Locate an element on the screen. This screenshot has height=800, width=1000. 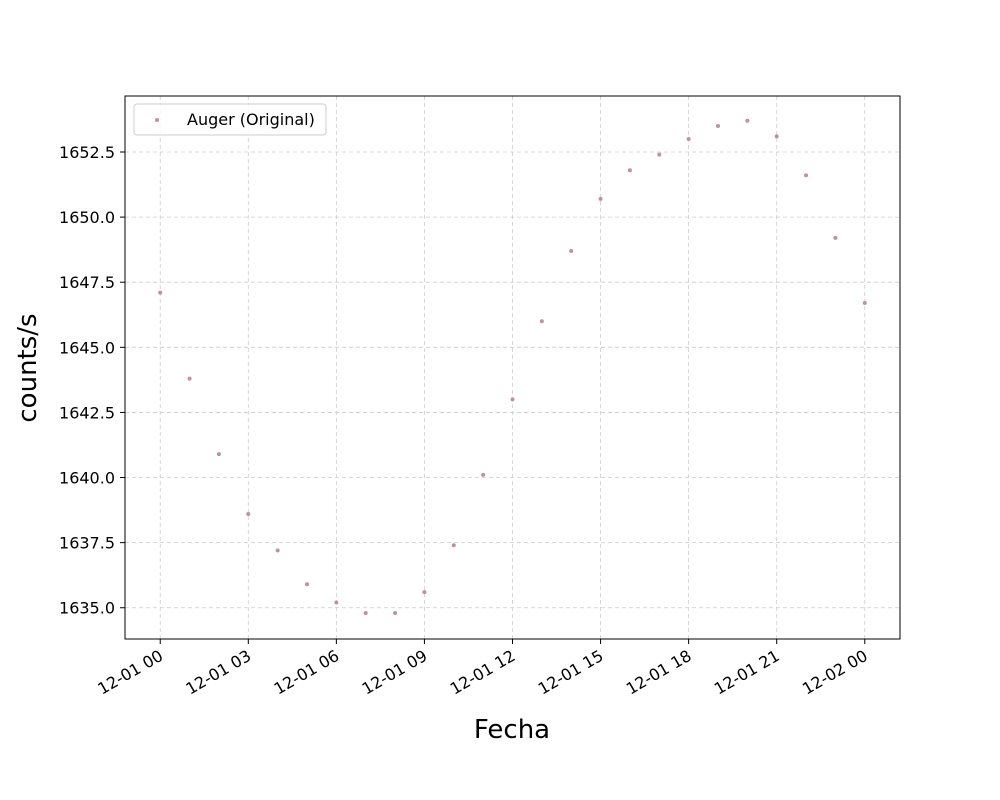
y-axis-label: counts/s is located at coordinates (28, 367).